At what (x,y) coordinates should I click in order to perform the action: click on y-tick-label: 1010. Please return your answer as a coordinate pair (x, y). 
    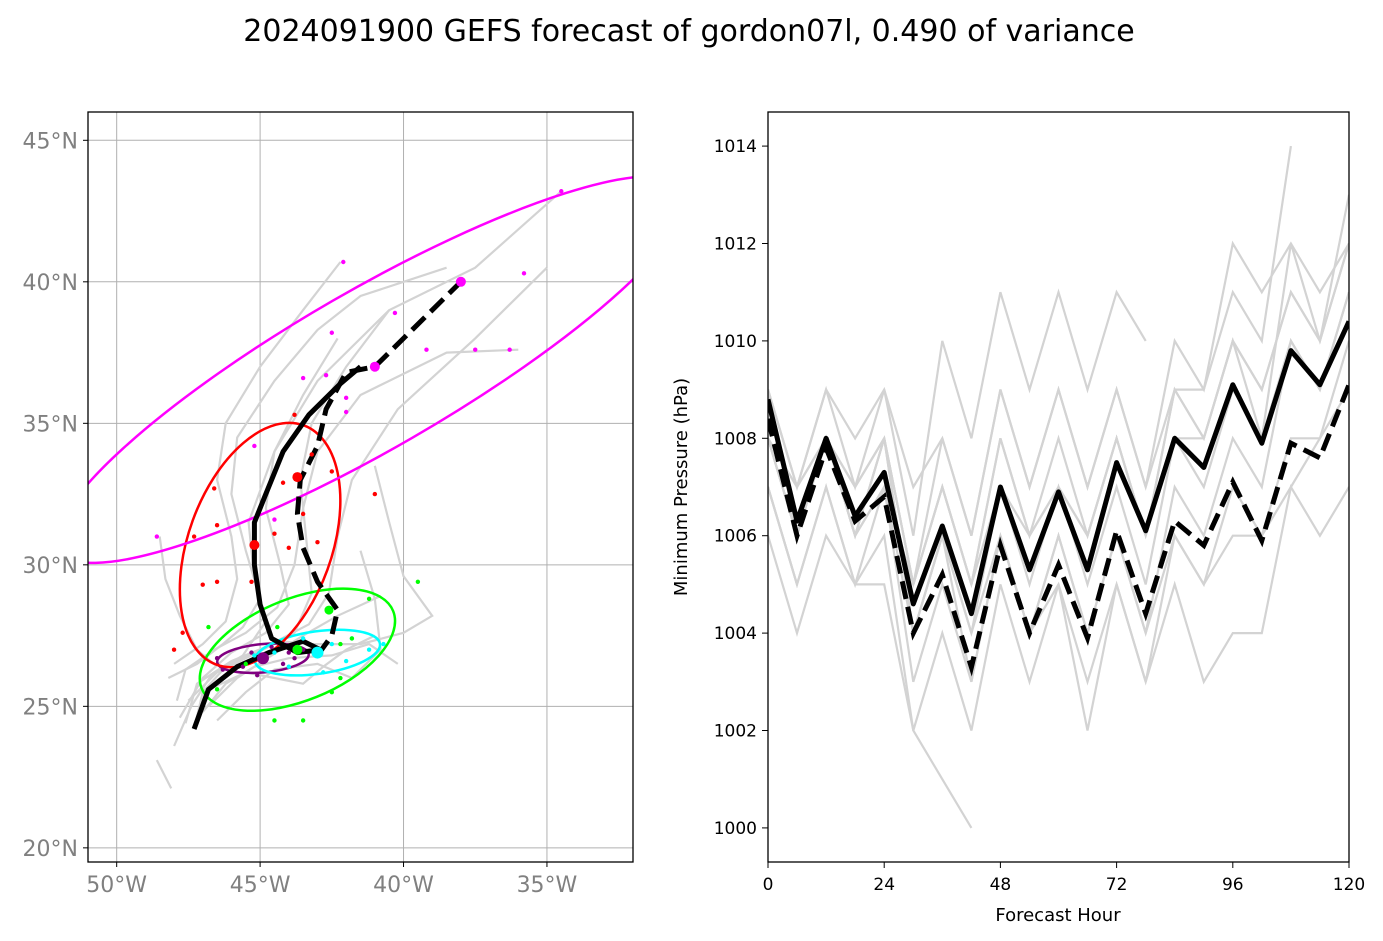
    Looking at the image, I should click on (735, 342).